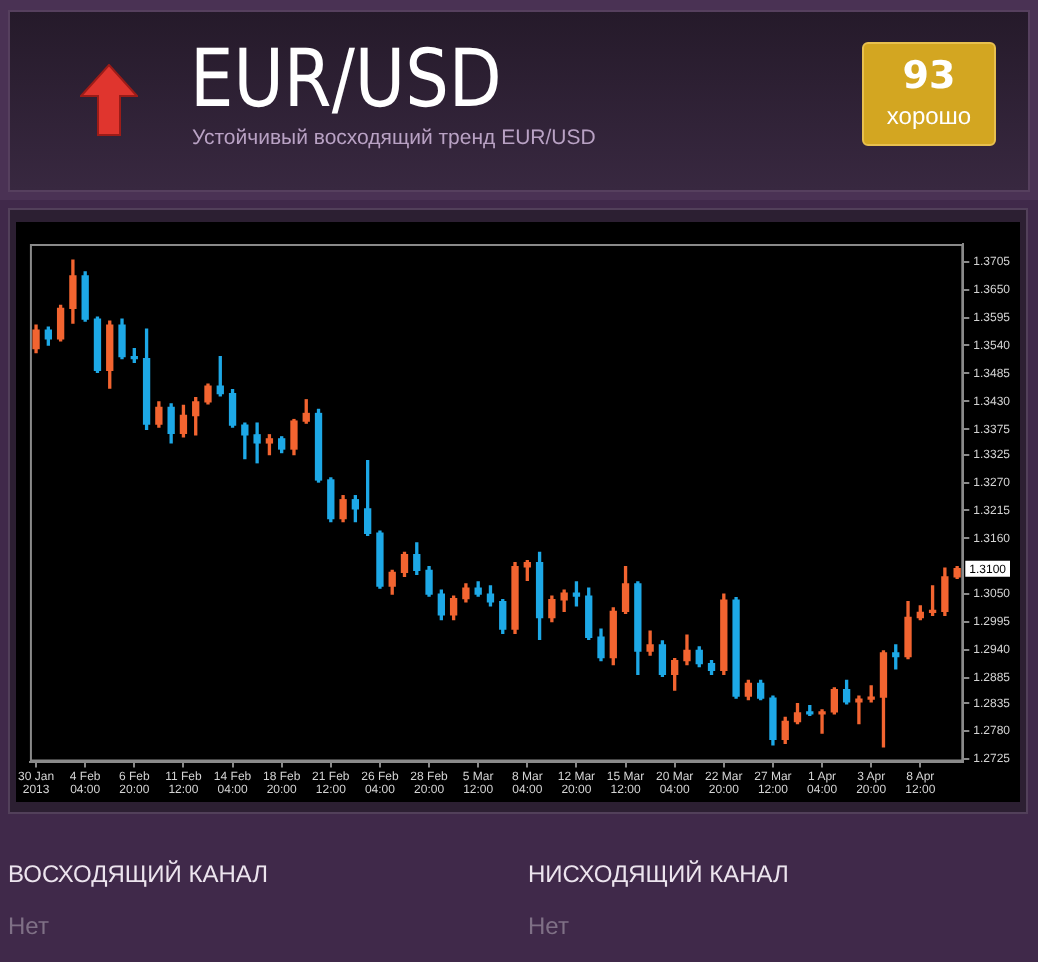 The width and height of the screenshot is (1038, 962). I want to click on text: ВОСХОДЯЩИЙ КАНАЛ, so click(138, 874).